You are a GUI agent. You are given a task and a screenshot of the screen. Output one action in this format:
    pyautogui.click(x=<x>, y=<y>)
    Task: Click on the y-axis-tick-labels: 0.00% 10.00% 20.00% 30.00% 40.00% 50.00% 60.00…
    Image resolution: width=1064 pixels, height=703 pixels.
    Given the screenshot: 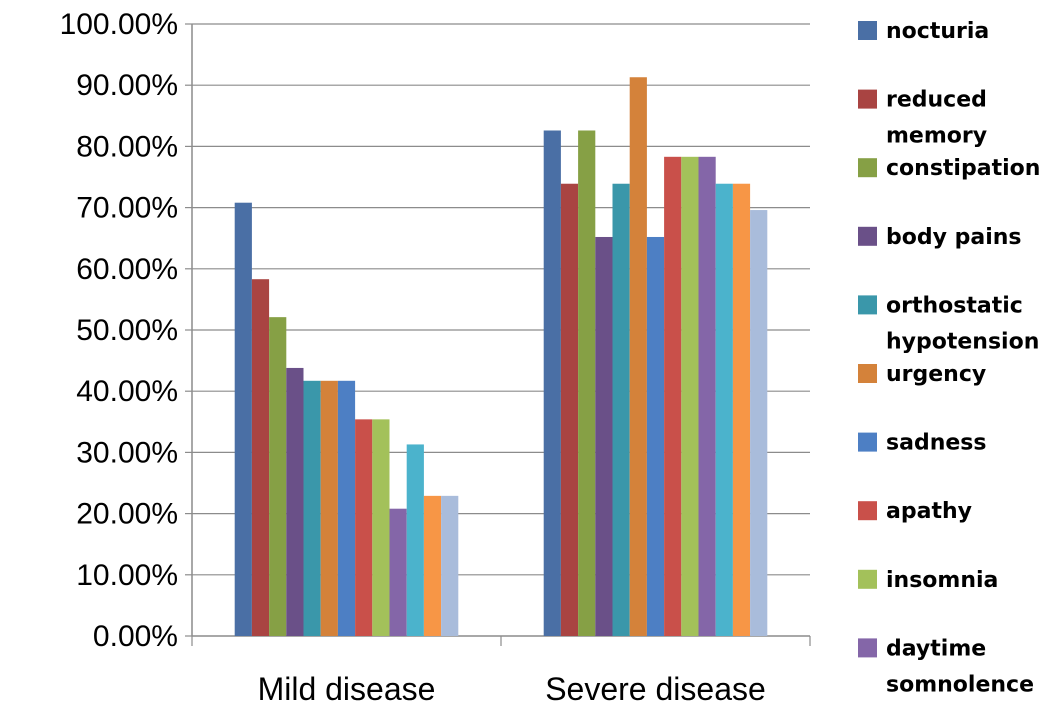 What is the action you would take?
    pyautogui.click(x=119, y=330)
    